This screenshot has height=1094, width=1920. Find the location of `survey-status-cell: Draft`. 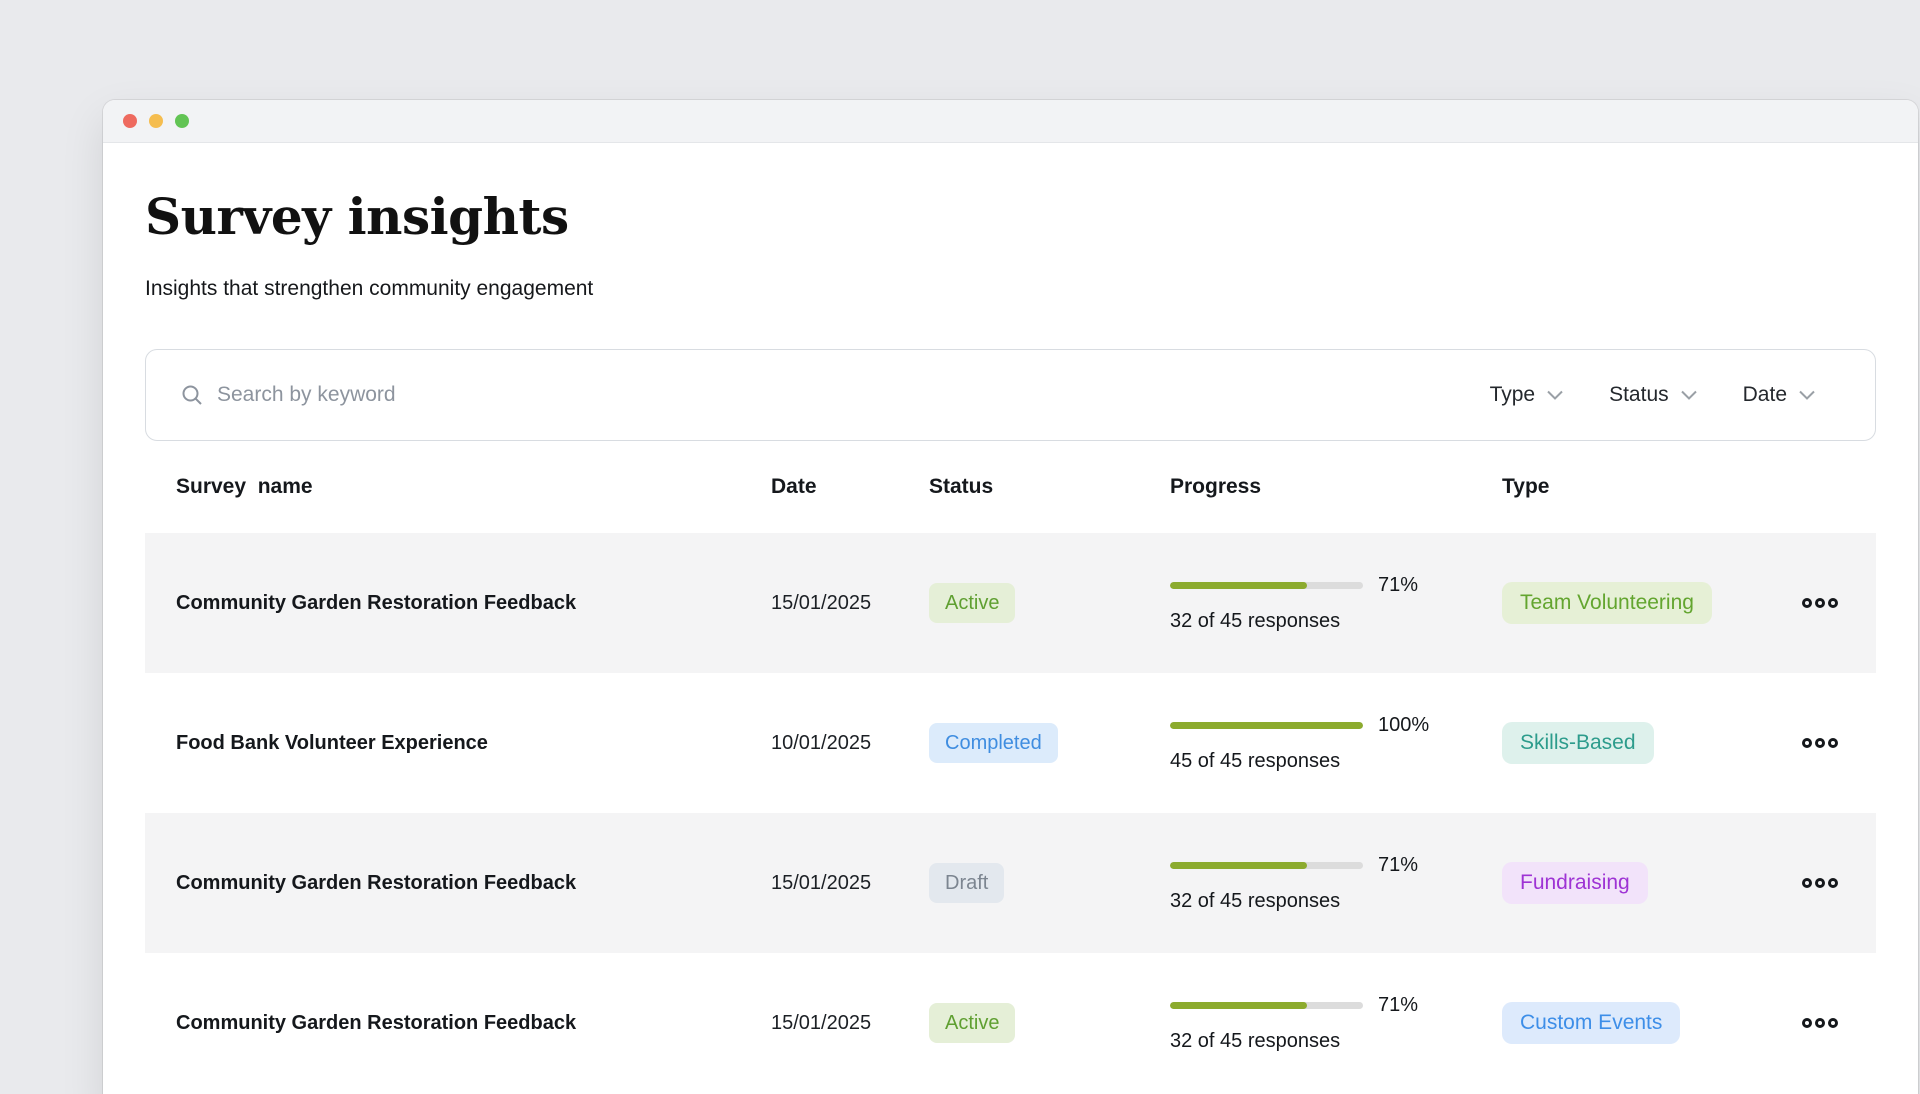

survey-status-cell: Draft is located at coordinates (1049, 883).